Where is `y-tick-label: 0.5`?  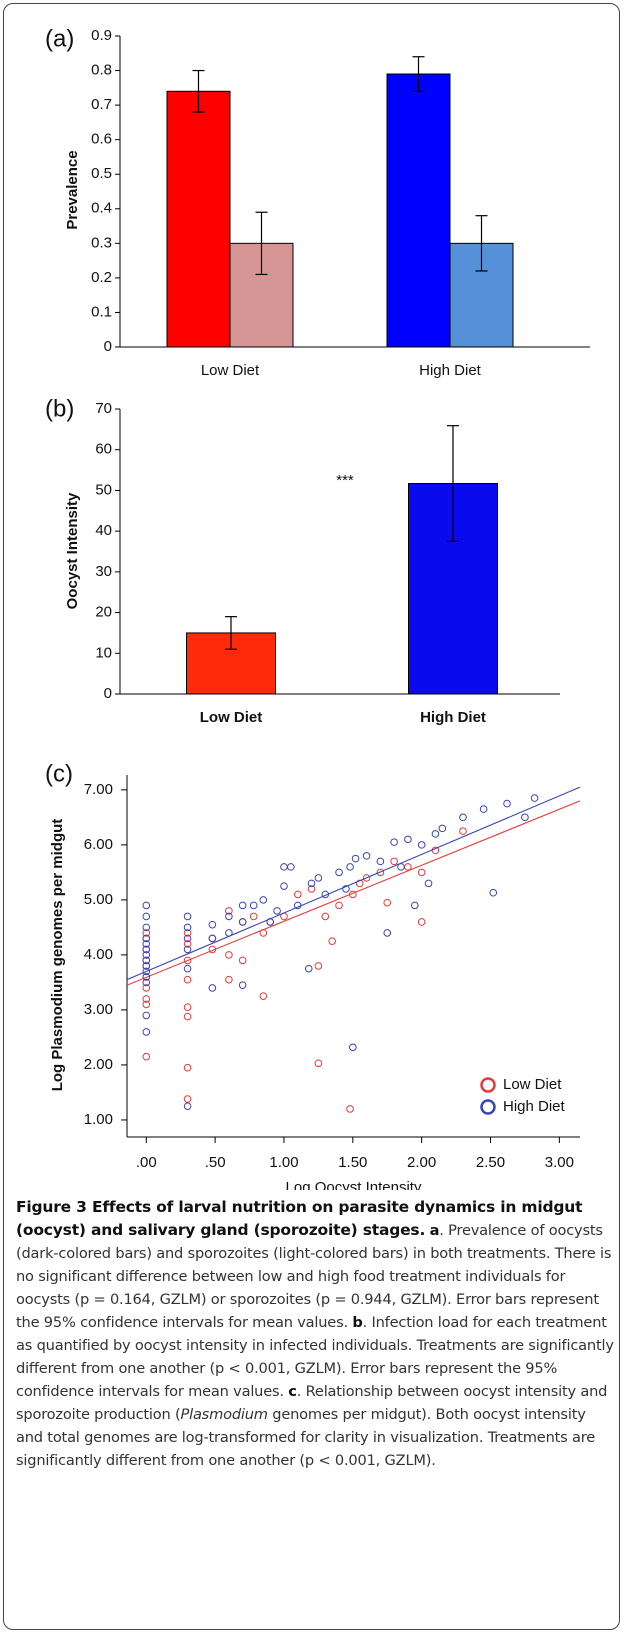 y-tick-label: 0.5 is located at coordinates (101, 173).